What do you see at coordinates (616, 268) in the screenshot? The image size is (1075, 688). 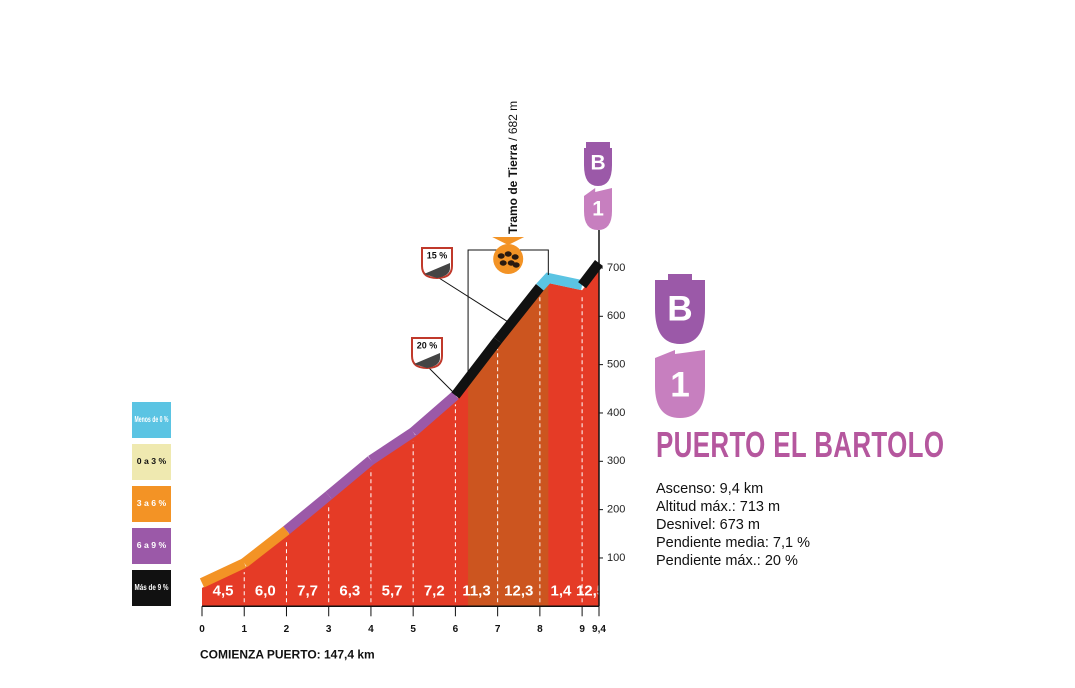 I see `y-tick-label: 700` at bounding box center [616, 268].